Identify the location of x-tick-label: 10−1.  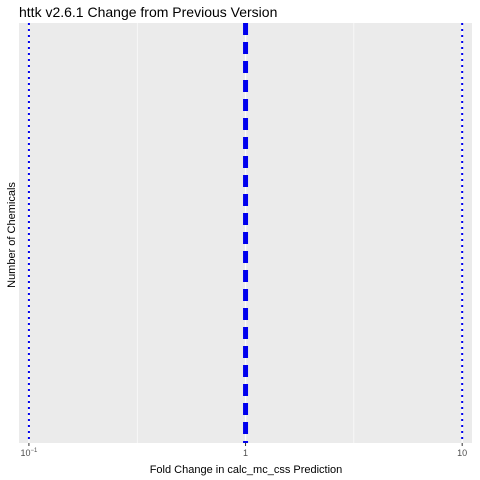
(29, 453).